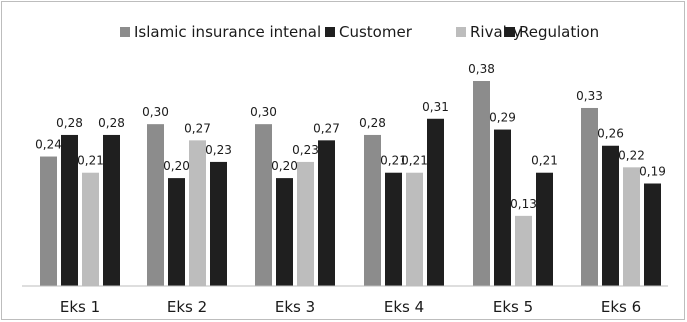 The height and width of the screenshot is (322, 687). Describe the element at coordinates (502, 207) in the screenshot. I see `bar-eks5-series2` at that location.